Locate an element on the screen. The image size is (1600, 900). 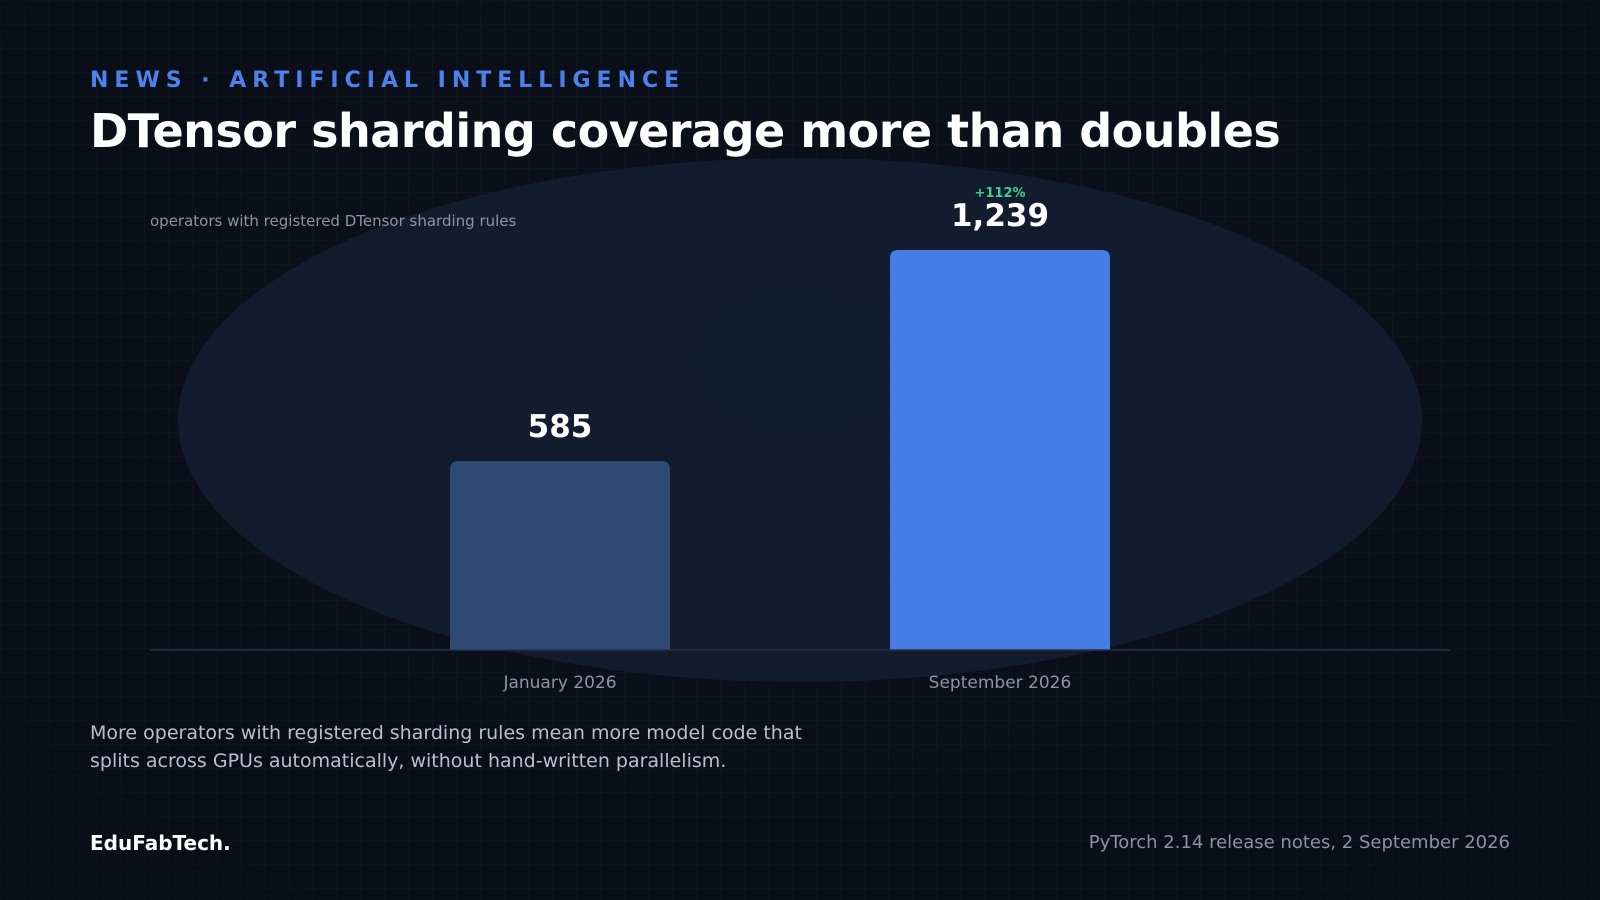
brand-logo-text: EduFabTech. is located at coordinates (160, 843).